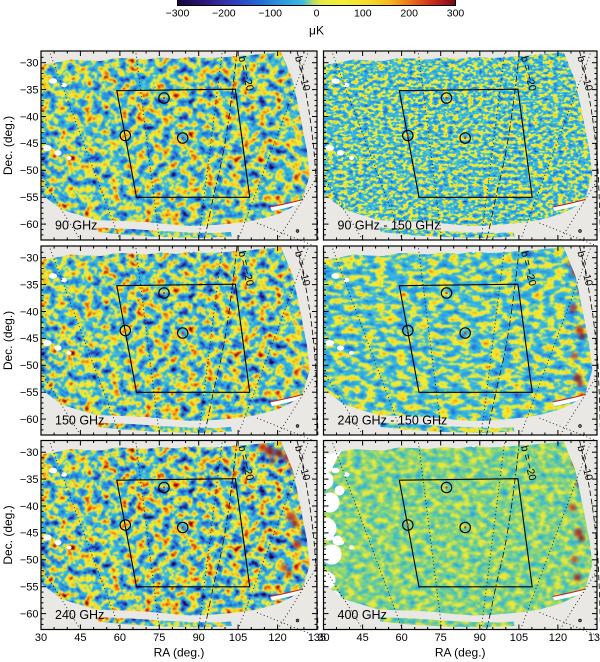  What do you see at coordinates (389, 226) in the screenshot?
I see `svg-text: 90 GHz - 150 GHz` at bounding box center [389, 226].